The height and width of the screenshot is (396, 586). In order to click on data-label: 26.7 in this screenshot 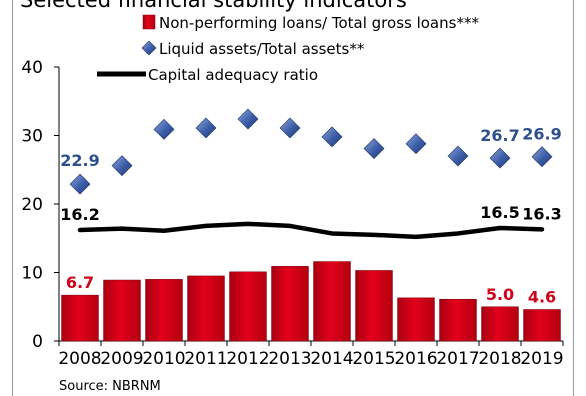, I will do `click(499, 135)`.